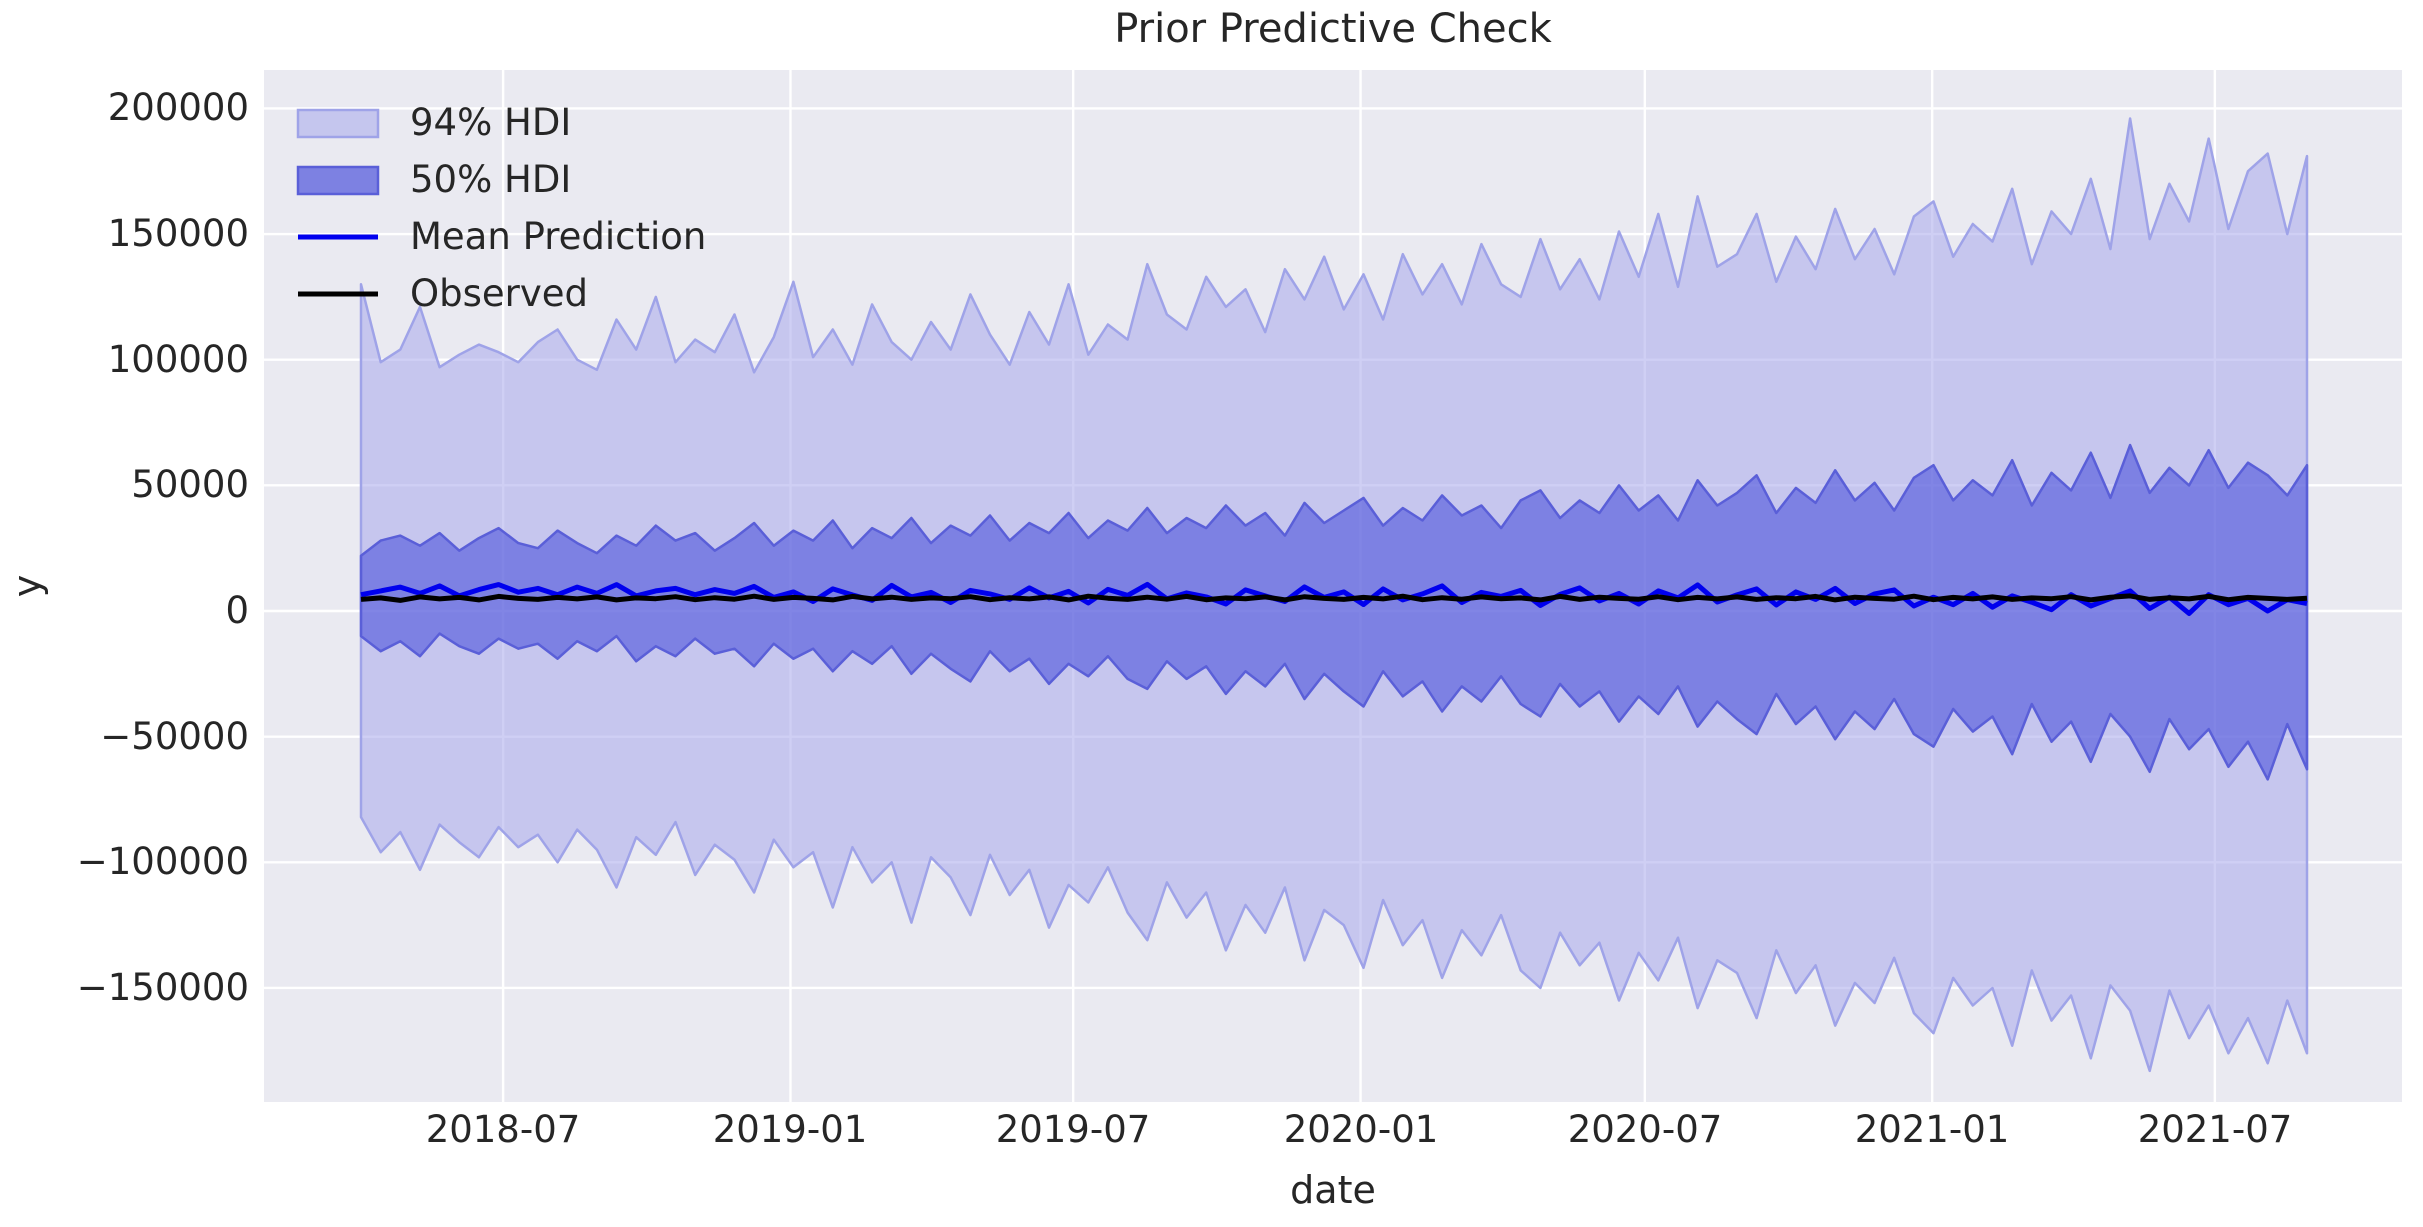  Describe the element at coordinates (178, 359) in the screenshot. I see `y-tick-100000: 100000` at that location.